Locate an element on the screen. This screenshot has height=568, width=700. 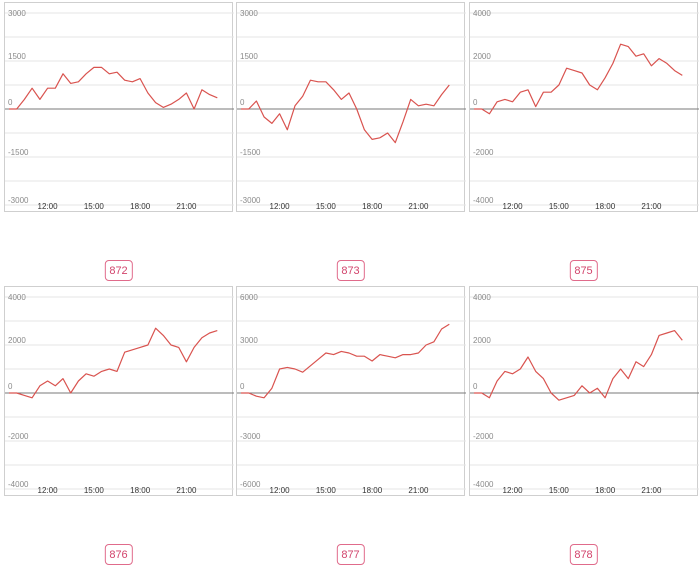
chart-id-badge: 877 is located at coordinates (350, 554).